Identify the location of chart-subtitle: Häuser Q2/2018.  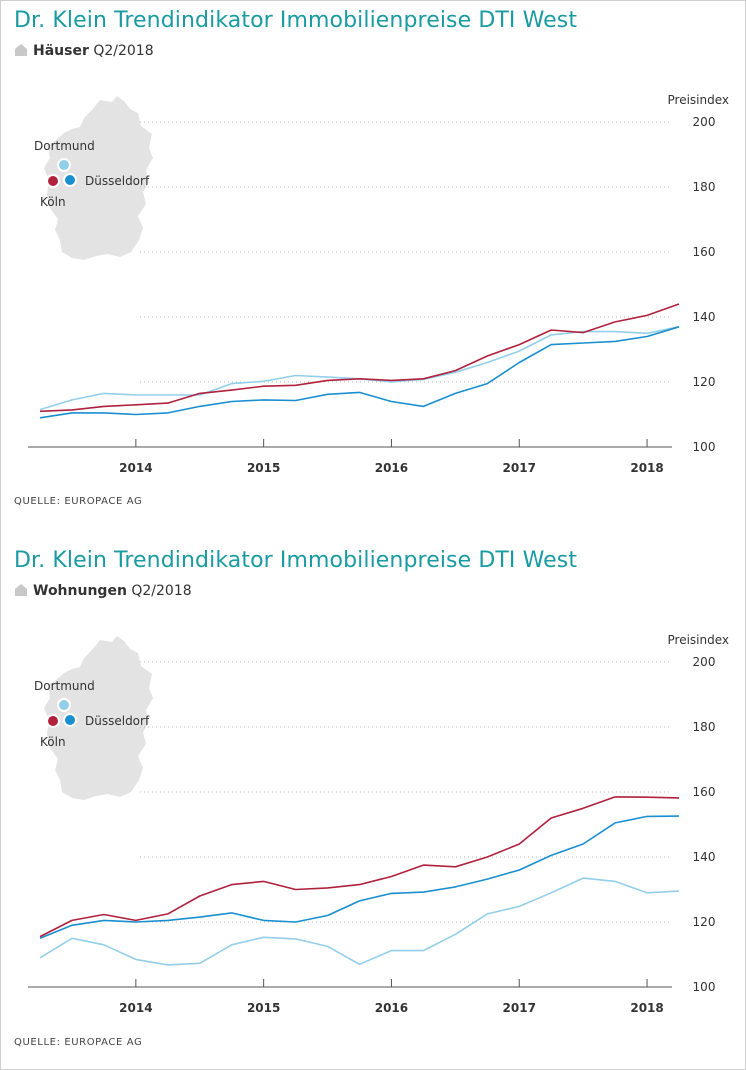
(84, 51).